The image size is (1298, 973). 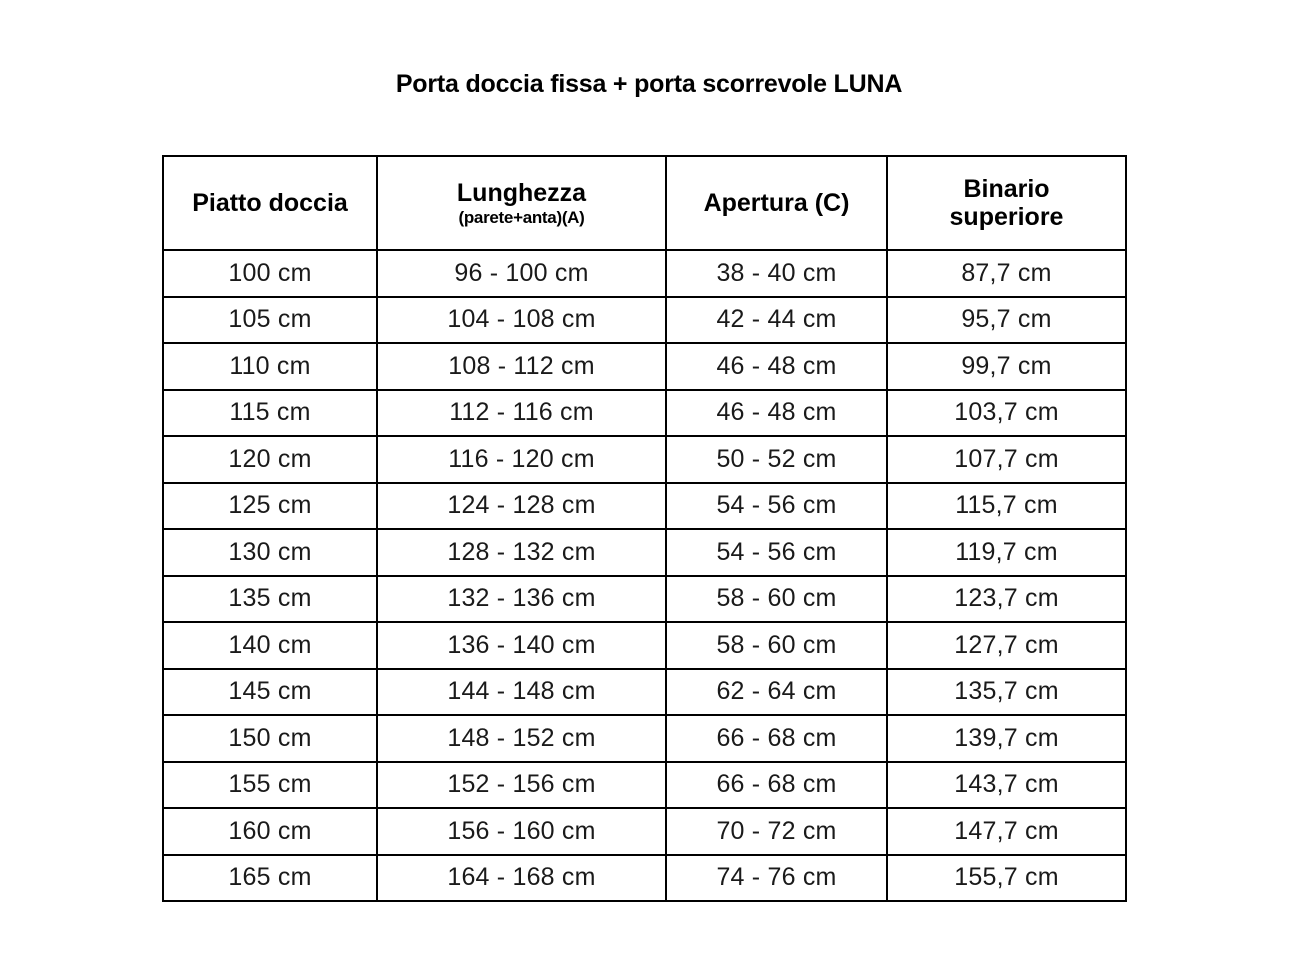 What do you see at coordinates (1006, 217) in the screenshot?
I see `column-header-binario-sublabel: superiore` at bounding box center [1006, 217].